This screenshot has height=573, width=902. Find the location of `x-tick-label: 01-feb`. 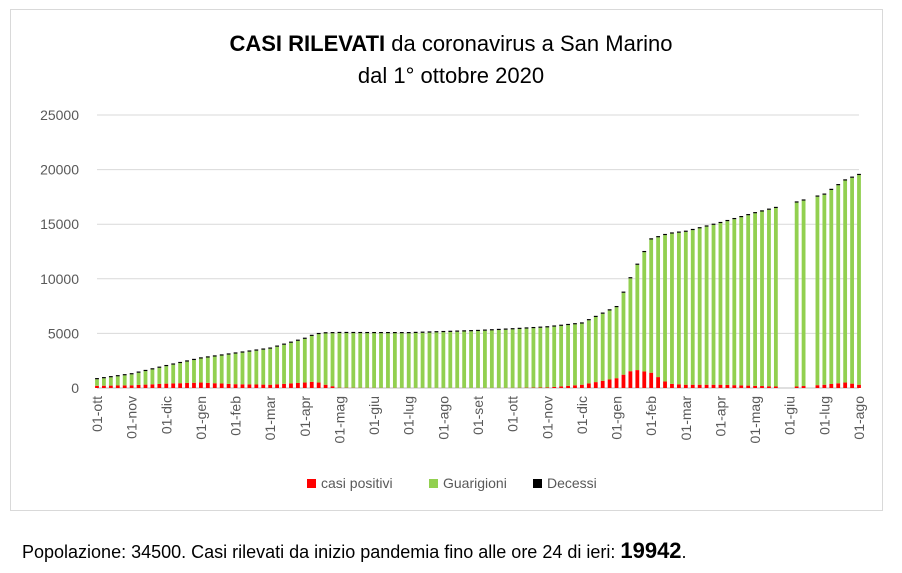

x-tick-label: 01-feb is located at coordinates (651, 416).